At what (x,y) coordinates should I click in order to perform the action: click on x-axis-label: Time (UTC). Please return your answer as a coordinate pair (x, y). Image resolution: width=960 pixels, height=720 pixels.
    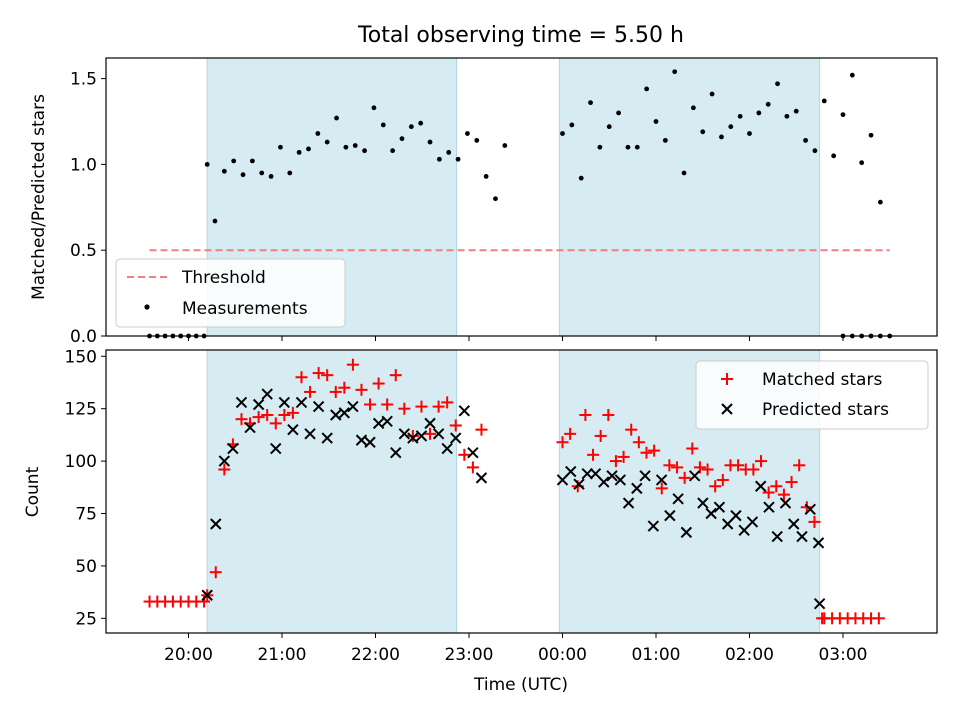
    Looking at the image, I should click on (520, 685).